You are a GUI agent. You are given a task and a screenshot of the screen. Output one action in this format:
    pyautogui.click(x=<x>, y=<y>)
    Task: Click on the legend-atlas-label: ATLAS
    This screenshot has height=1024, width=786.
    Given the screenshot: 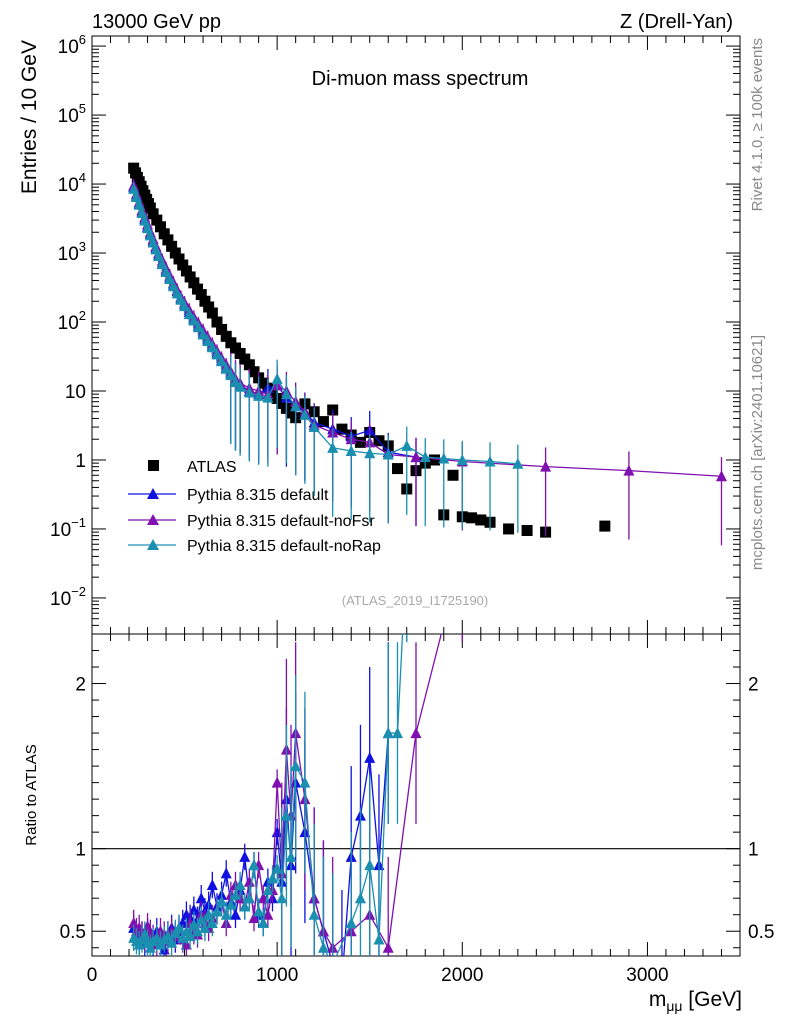 What is the action you would take?
    pyautogui.click(x=212, y=467)
    